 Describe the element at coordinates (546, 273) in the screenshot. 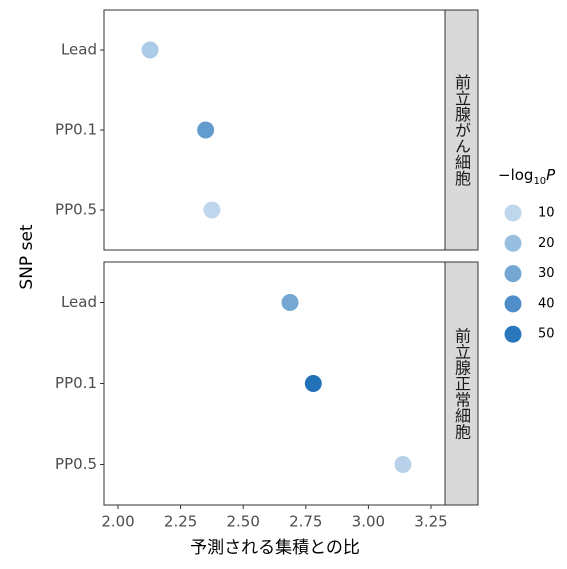

I see `legend-label: 30` at that location.